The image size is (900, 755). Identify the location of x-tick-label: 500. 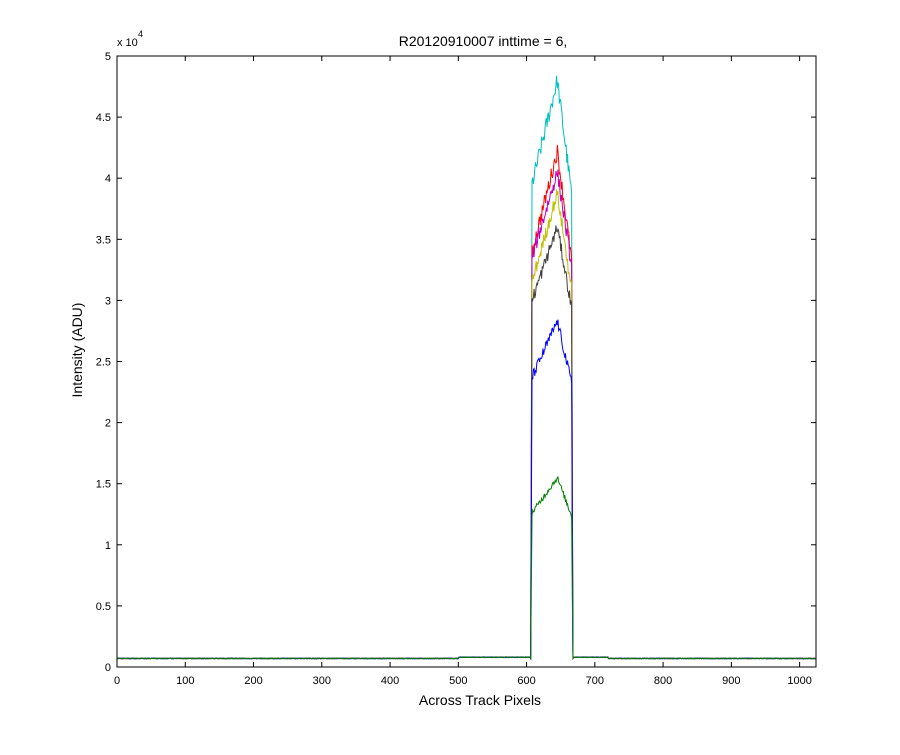
(458, 681).